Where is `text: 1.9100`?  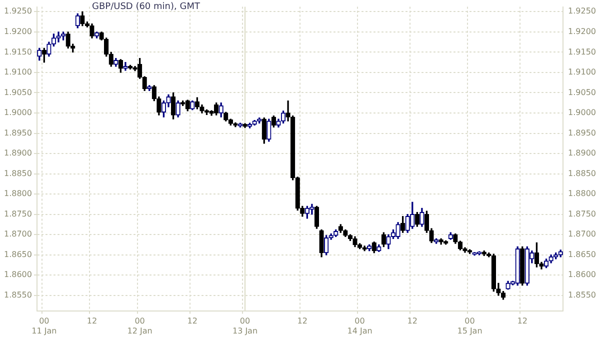 text: 1.9100 is located at coordinates (582, 72).